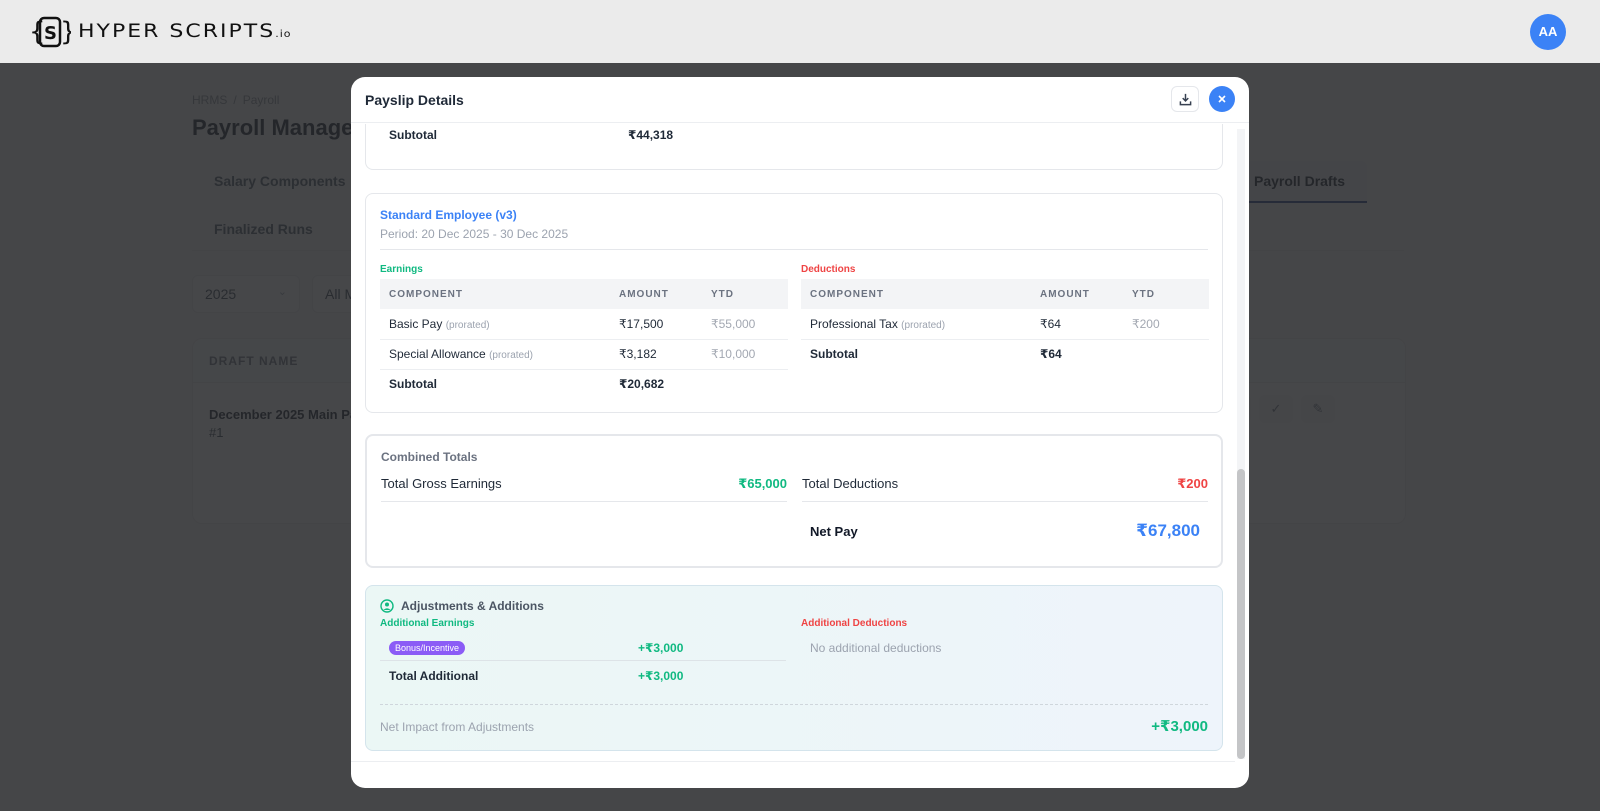 The image size is (1600, 811). Describe the element at coordinates (661, 676) in the screenshot. I see `total-additional-value: +₹3,000` at that location.